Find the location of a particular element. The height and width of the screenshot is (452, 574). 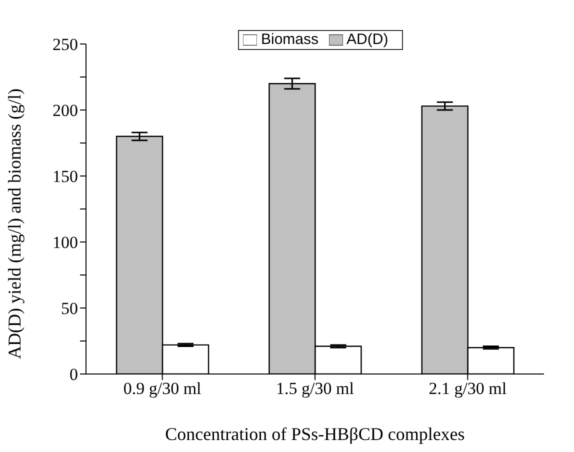

x-tick-label: 2.1 g/30 ml is located at coordinates (467, 388).